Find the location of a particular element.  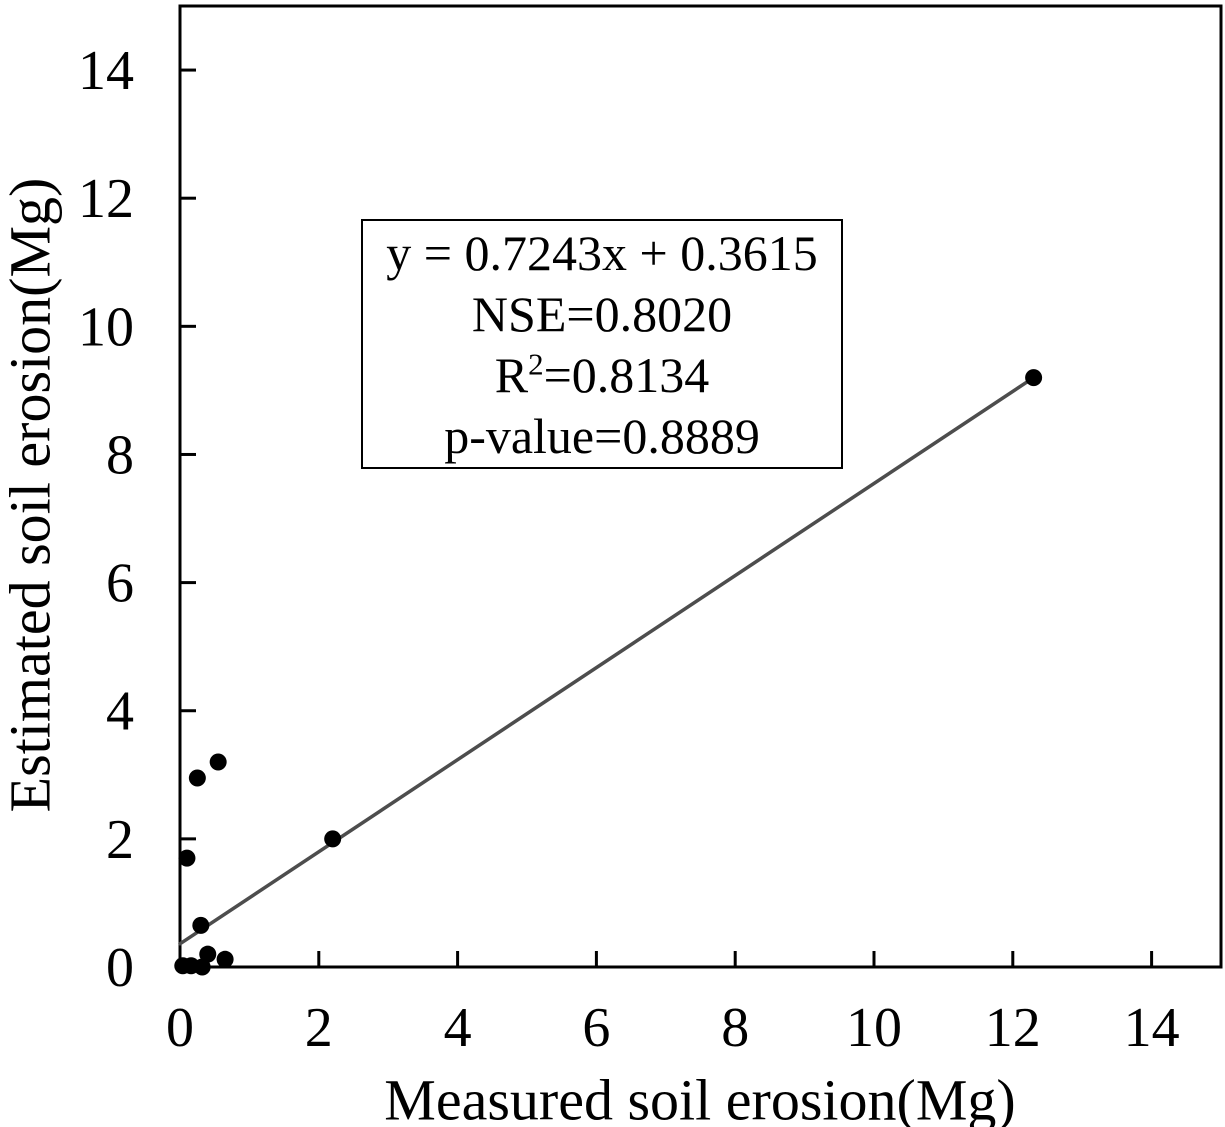

x-tick-label: 14 is located at coordinates (1152, 1028).